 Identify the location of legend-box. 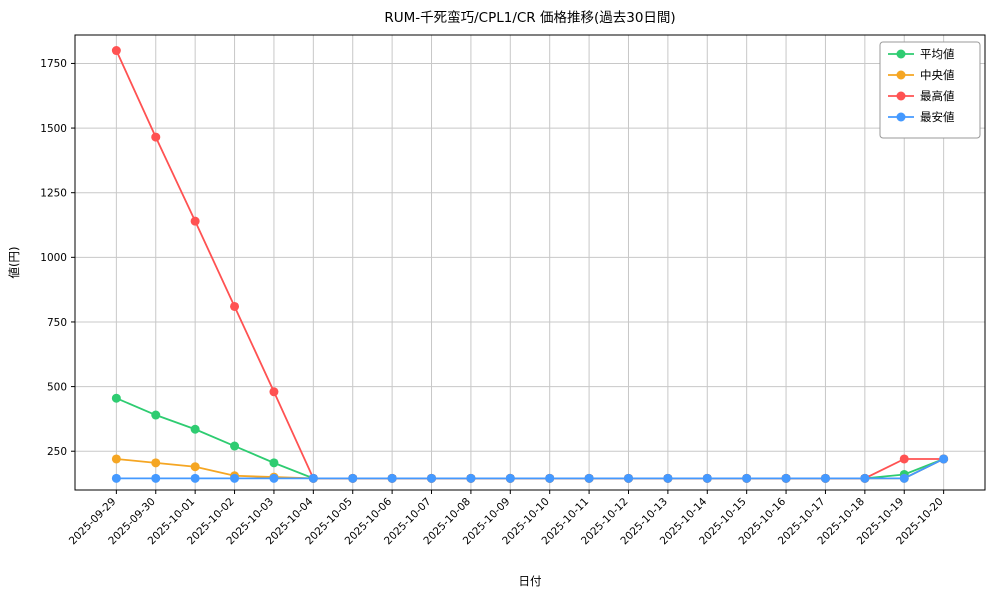
(930, 90).